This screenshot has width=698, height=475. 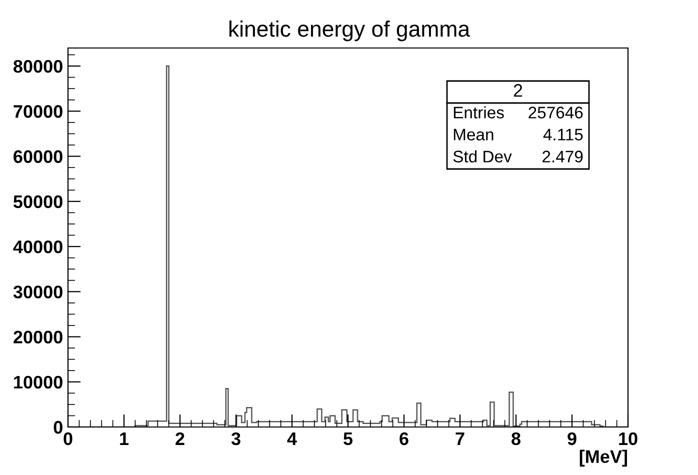 What do you see at coordinates (518, 90) in the screenshot?
I see `annotation: 2` at bounding box center [518, 90].